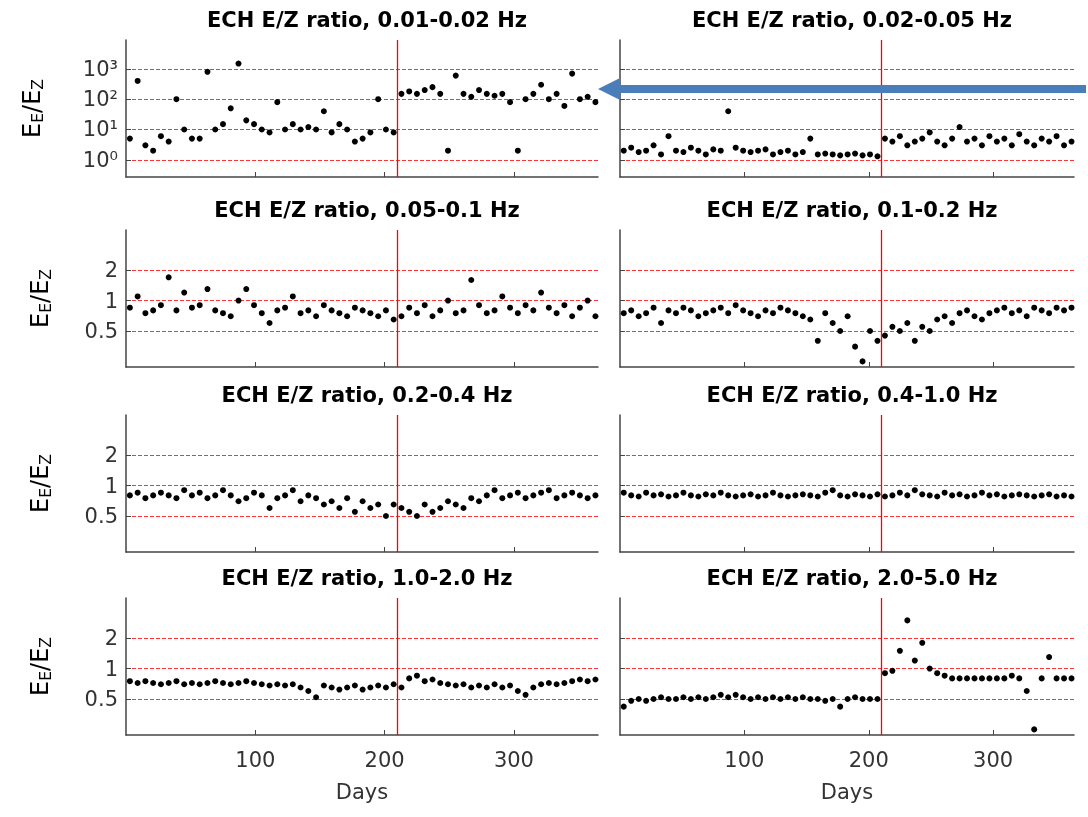 The image size is (1088, 817). What do you see at coordinates (367, 209) in the screenshot?
I see `chart-title: ECH E/Z ratio, 0.05-0.1 Hz` at bounding box center [367, 209].